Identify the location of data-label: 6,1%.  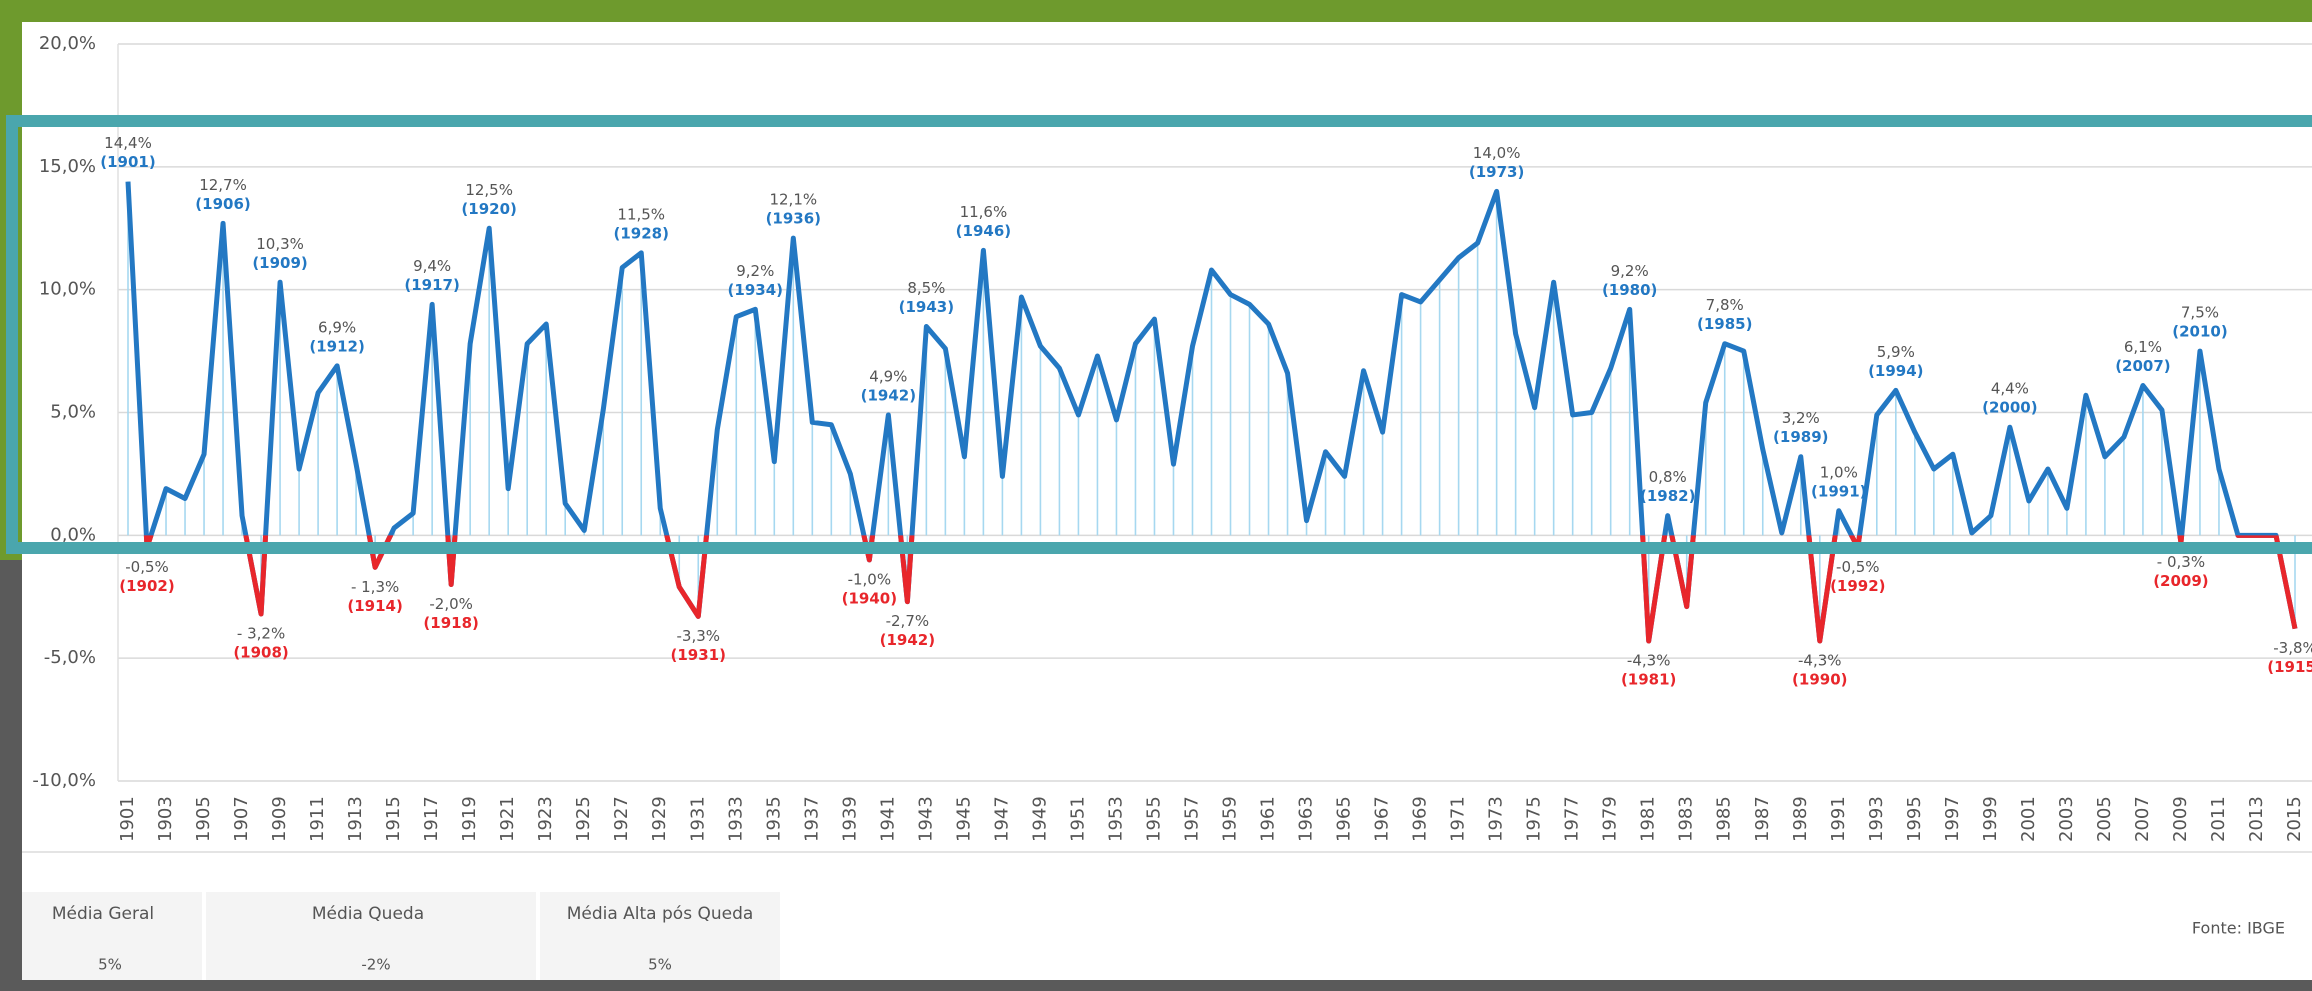
(2143, 347).